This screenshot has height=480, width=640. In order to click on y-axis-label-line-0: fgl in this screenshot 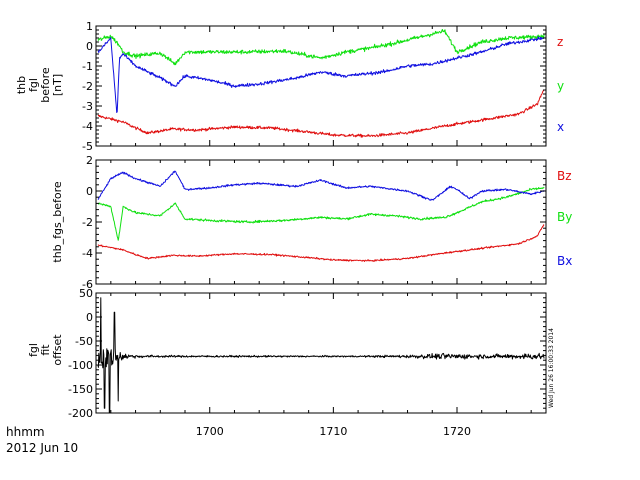, I will do `click(33, 350)`.